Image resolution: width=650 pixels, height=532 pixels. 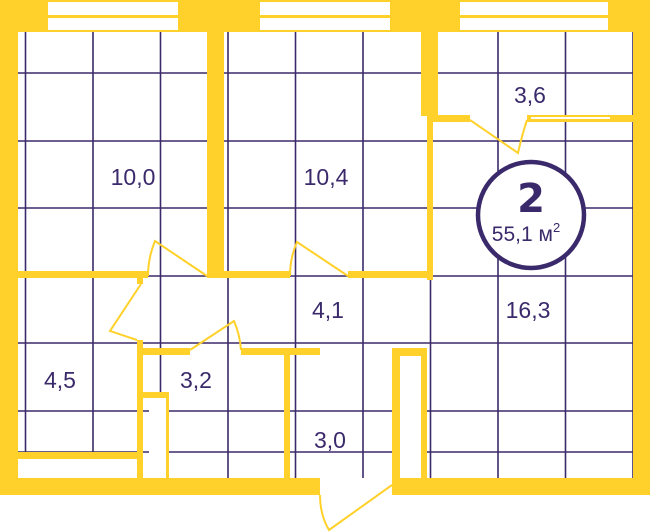 I want to click on total-area: 55,1 м2, so click(x=526, y=233).